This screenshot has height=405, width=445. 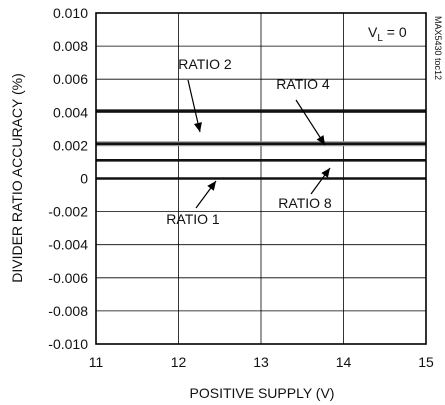 I want to click on series-label: RATIO 2, so click(x=205, y=64).